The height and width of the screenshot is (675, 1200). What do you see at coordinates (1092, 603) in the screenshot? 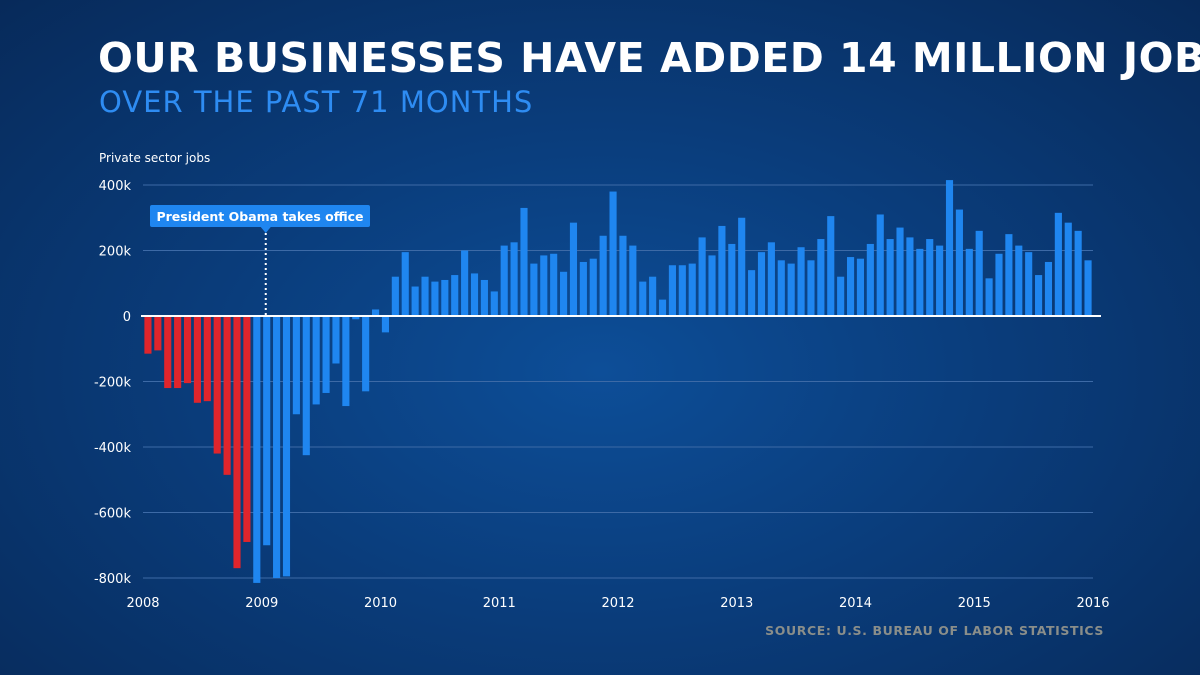
I see `x-tick-label: 2016` at bounding box center [1092, 603].